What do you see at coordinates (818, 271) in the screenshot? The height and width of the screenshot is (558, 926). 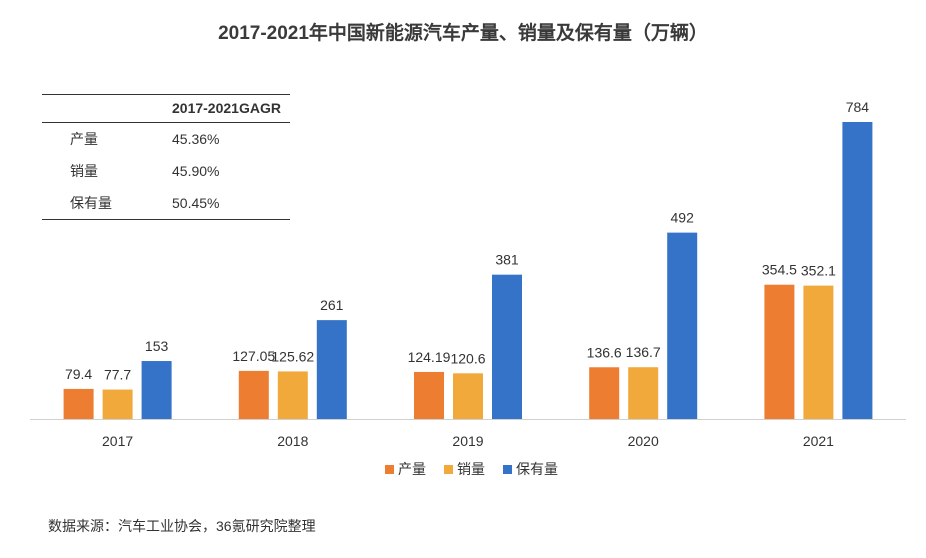 I see `data-label: 352.1` at bounding box center [818, 271].